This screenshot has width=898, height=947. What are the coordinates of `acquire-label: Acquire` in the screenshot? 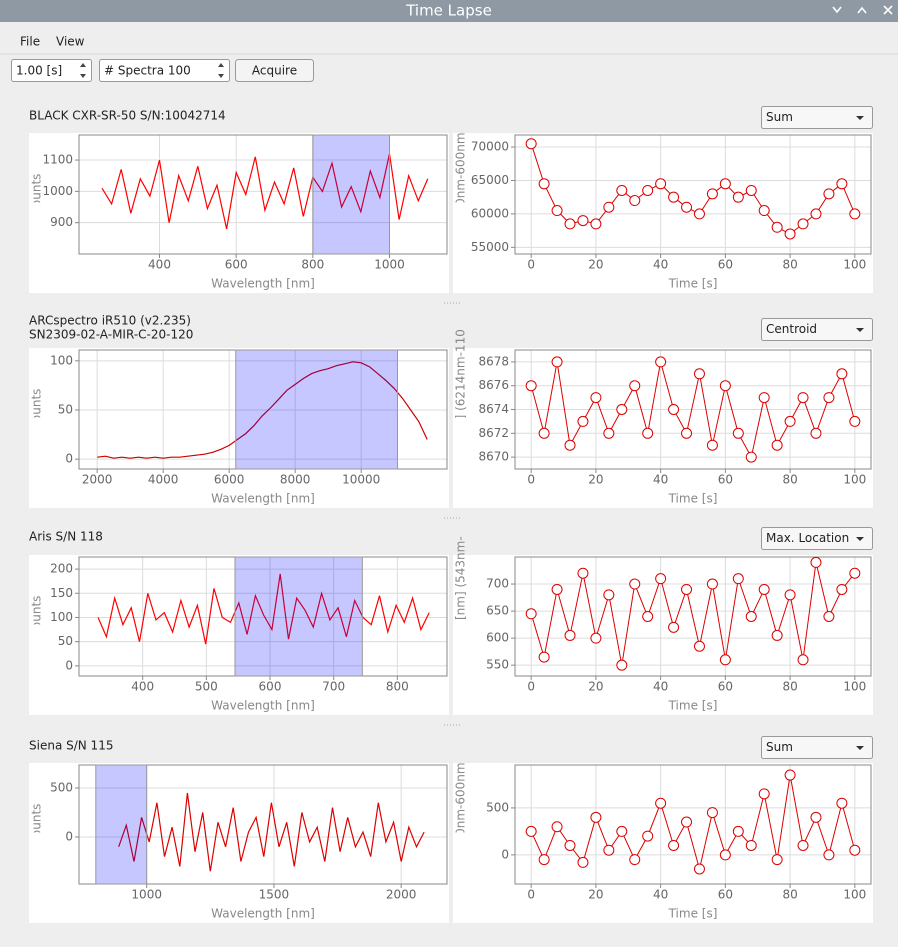 It's located at (274, 71).